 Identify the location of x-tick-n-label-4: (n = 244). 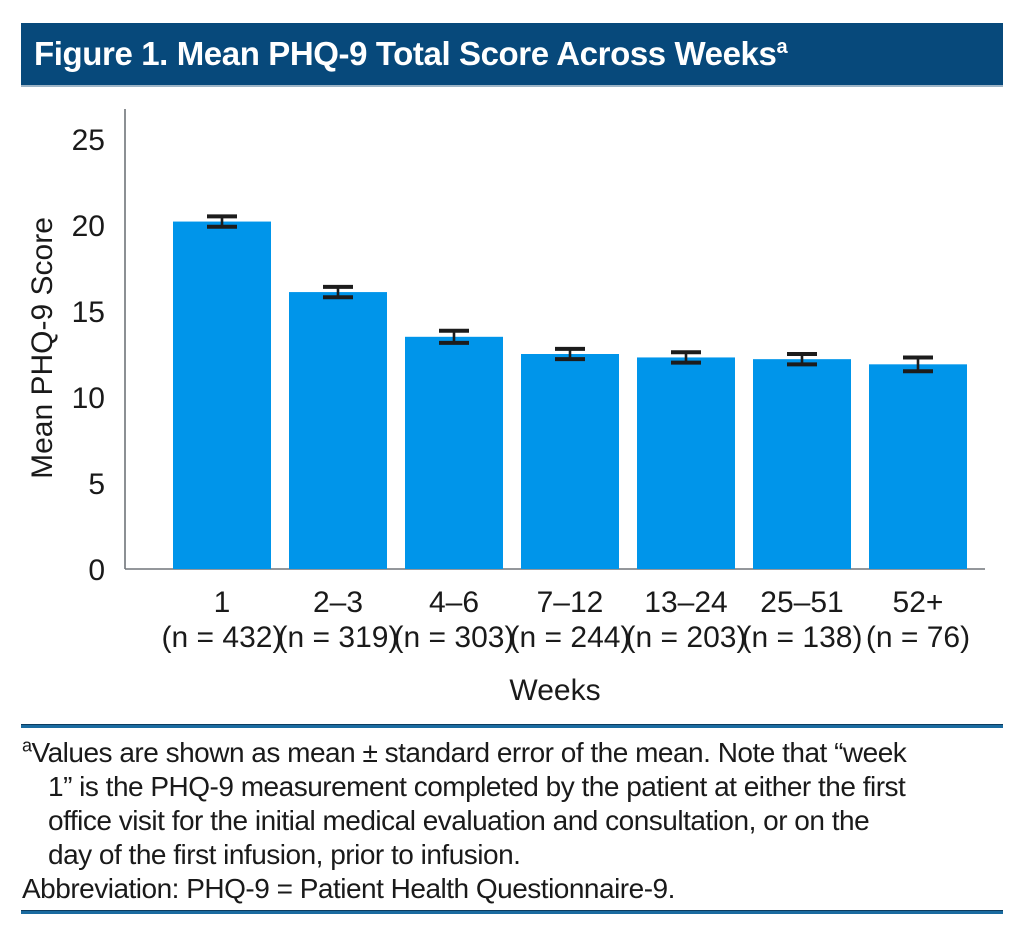
(570, 637).